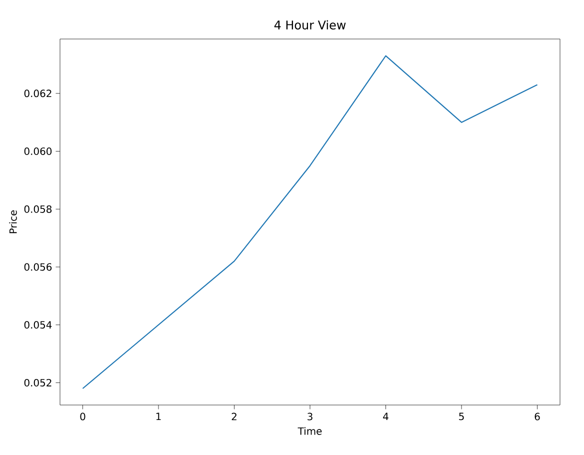 This screenshot has width=584, height=455. Describe the element at coordinates (310, 416) in the screenshot. I see `x-tick-label: 3` at that location.